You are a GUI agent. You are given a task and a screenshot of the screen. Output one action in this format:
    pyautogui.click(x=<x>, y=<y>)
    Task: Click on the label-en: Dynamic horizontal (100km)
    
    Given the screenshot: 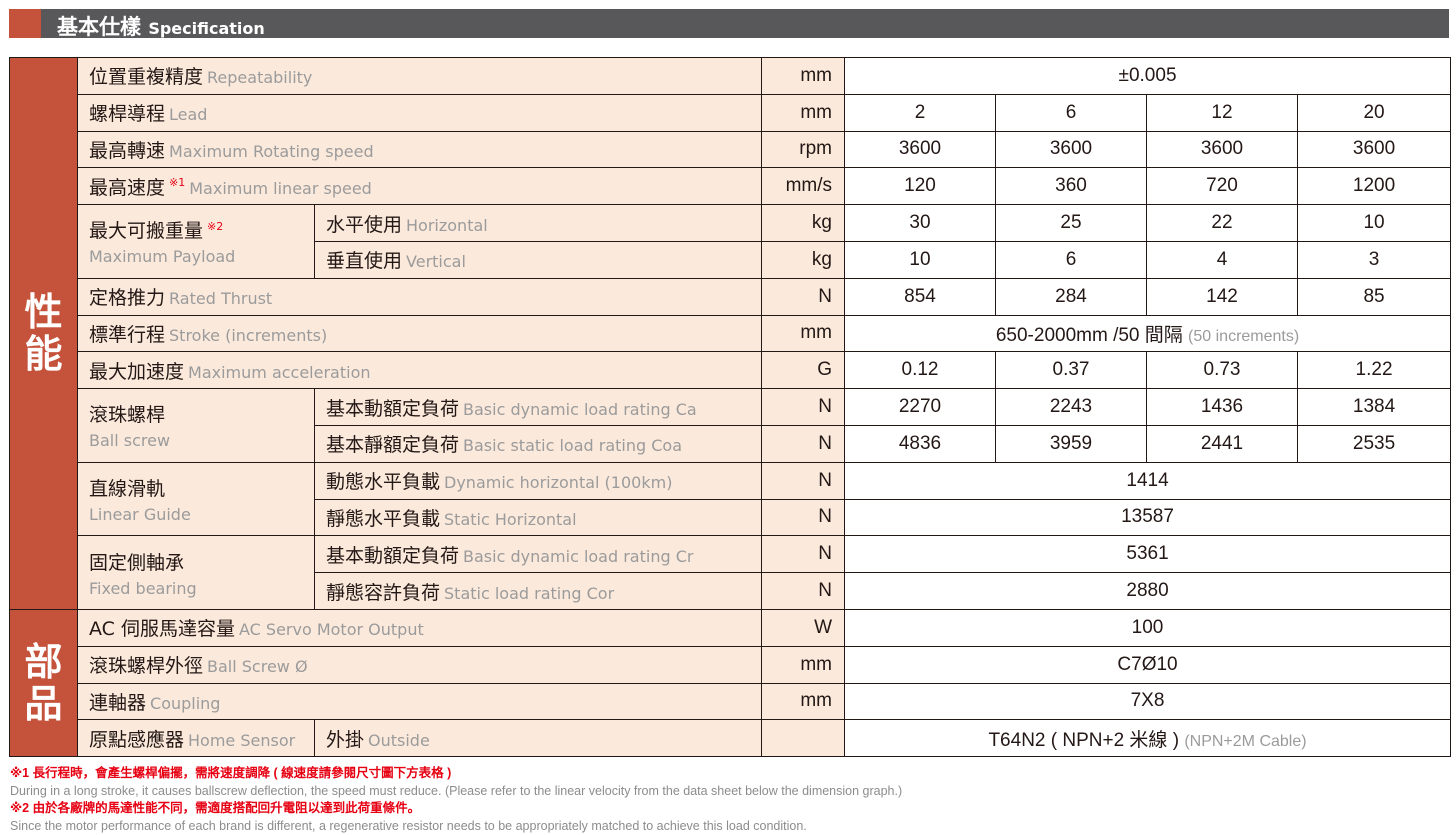 What is the action you would take?
    pyautogui.click(x=558, y=483)
    